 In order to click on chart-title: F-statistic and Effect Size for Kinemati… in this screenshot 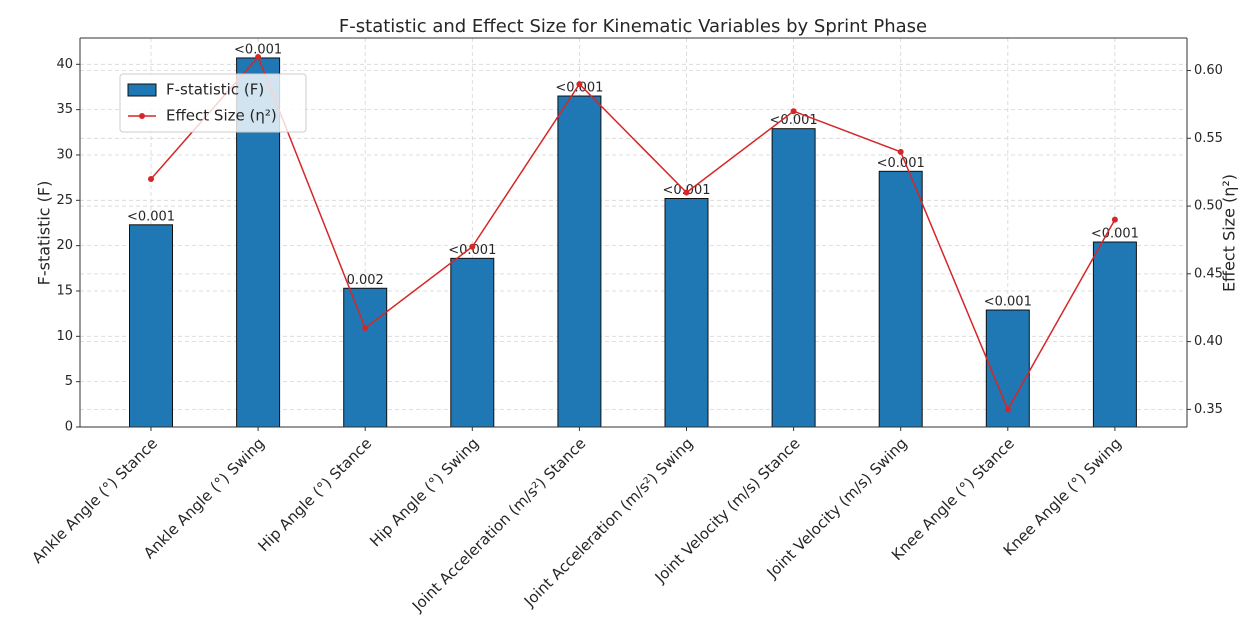, I will do `click(633, 26)`.